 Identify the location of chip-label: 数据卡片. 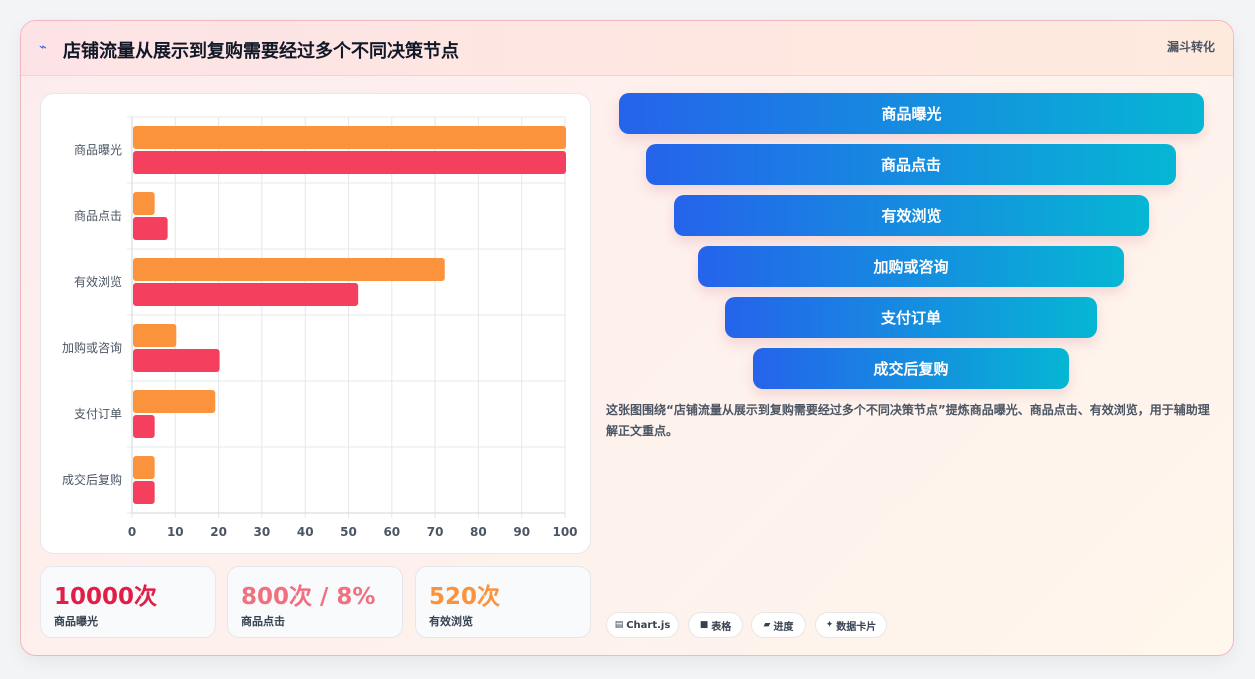
(856, 627).